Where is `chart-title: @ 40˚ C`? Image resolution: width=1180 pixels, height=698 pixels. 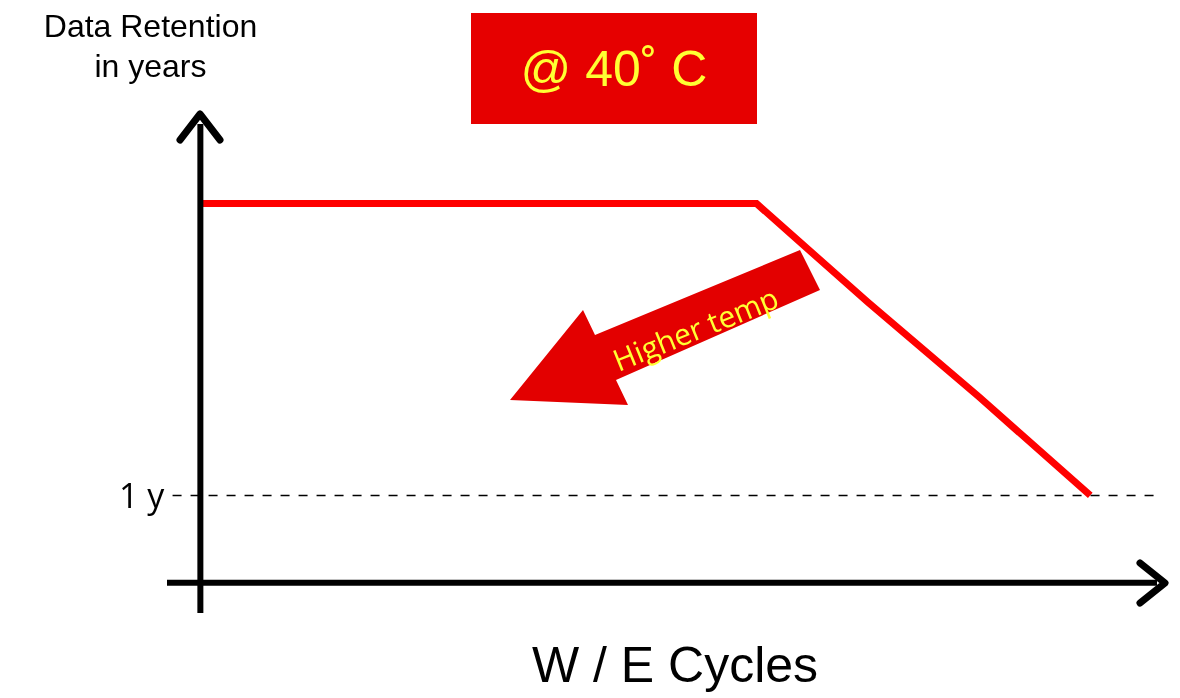 chart-title: @ 40˚ C is located at coordinates (614, 68).